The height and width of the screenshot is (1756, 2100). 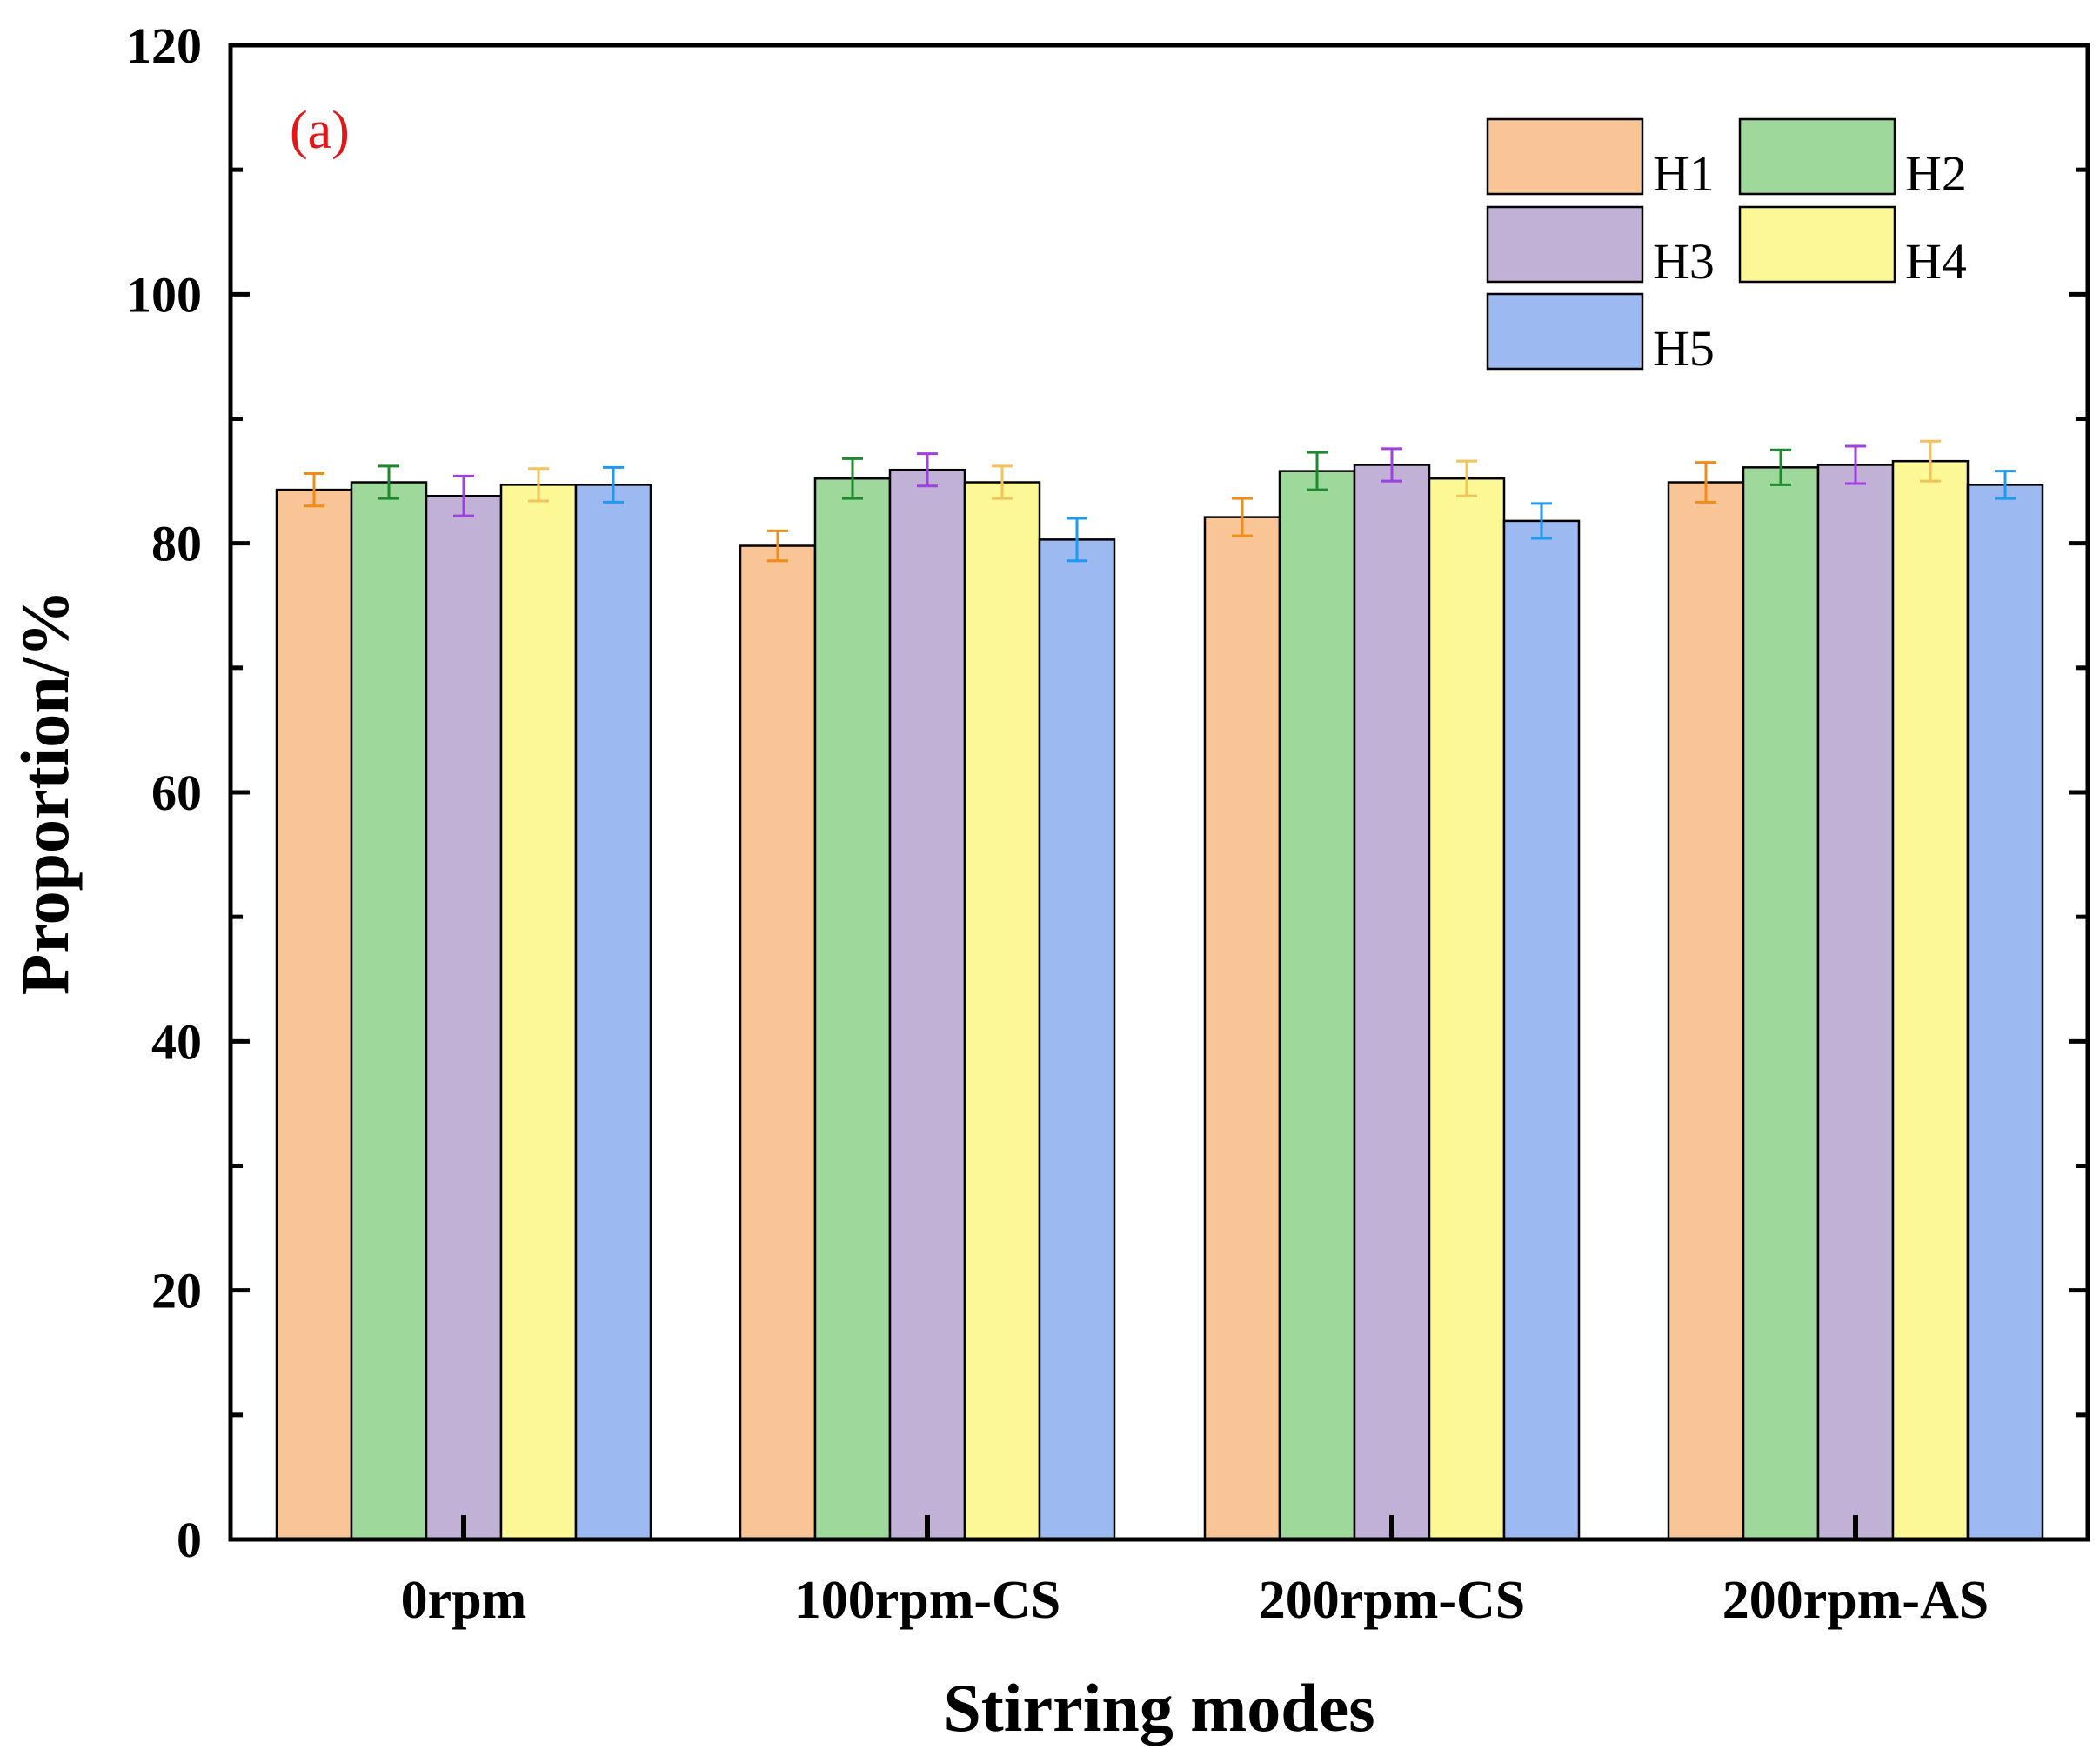 I want to click on legend-label: H5, so click(x=1684, y=349).